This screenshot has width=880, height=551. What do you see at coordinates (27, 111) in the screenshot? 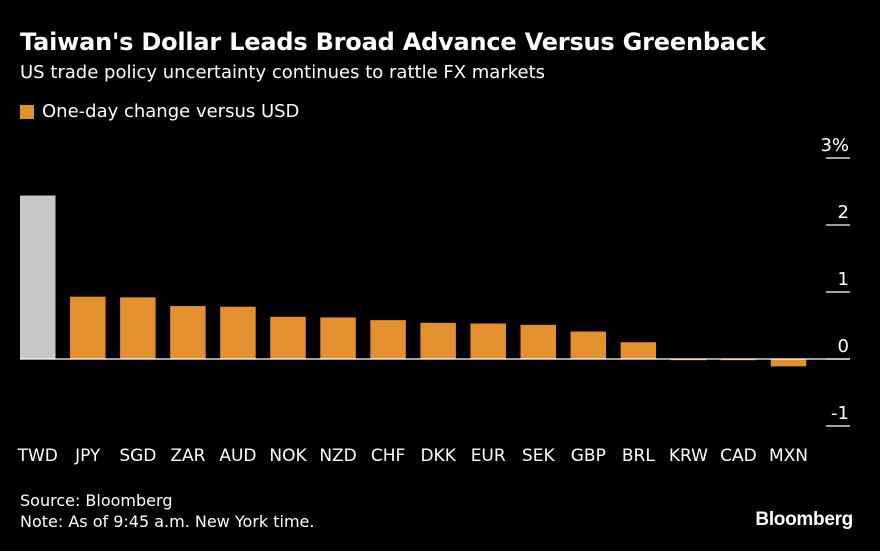
I see `legend-swatch` at bounding box center [27, 111].